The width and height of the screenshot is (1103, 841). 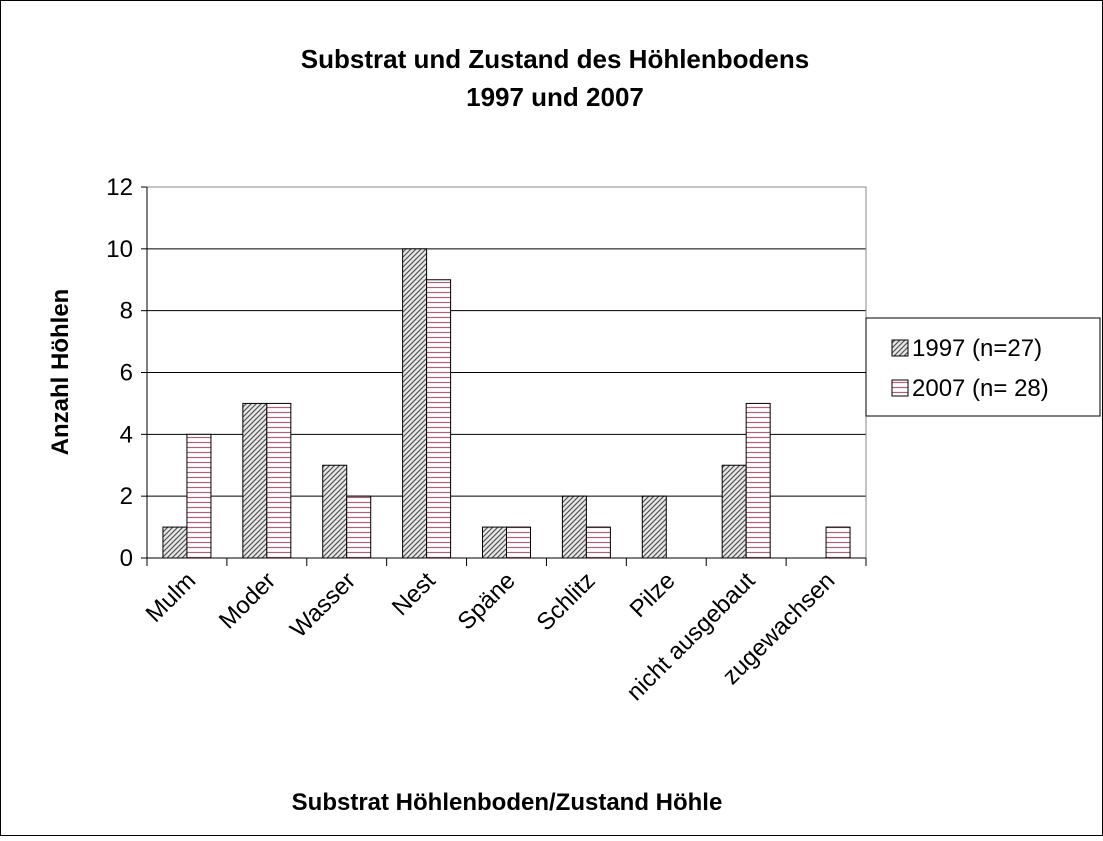 I want to click on chart-title: 1997 und 2007, so click(x=555, y=97).